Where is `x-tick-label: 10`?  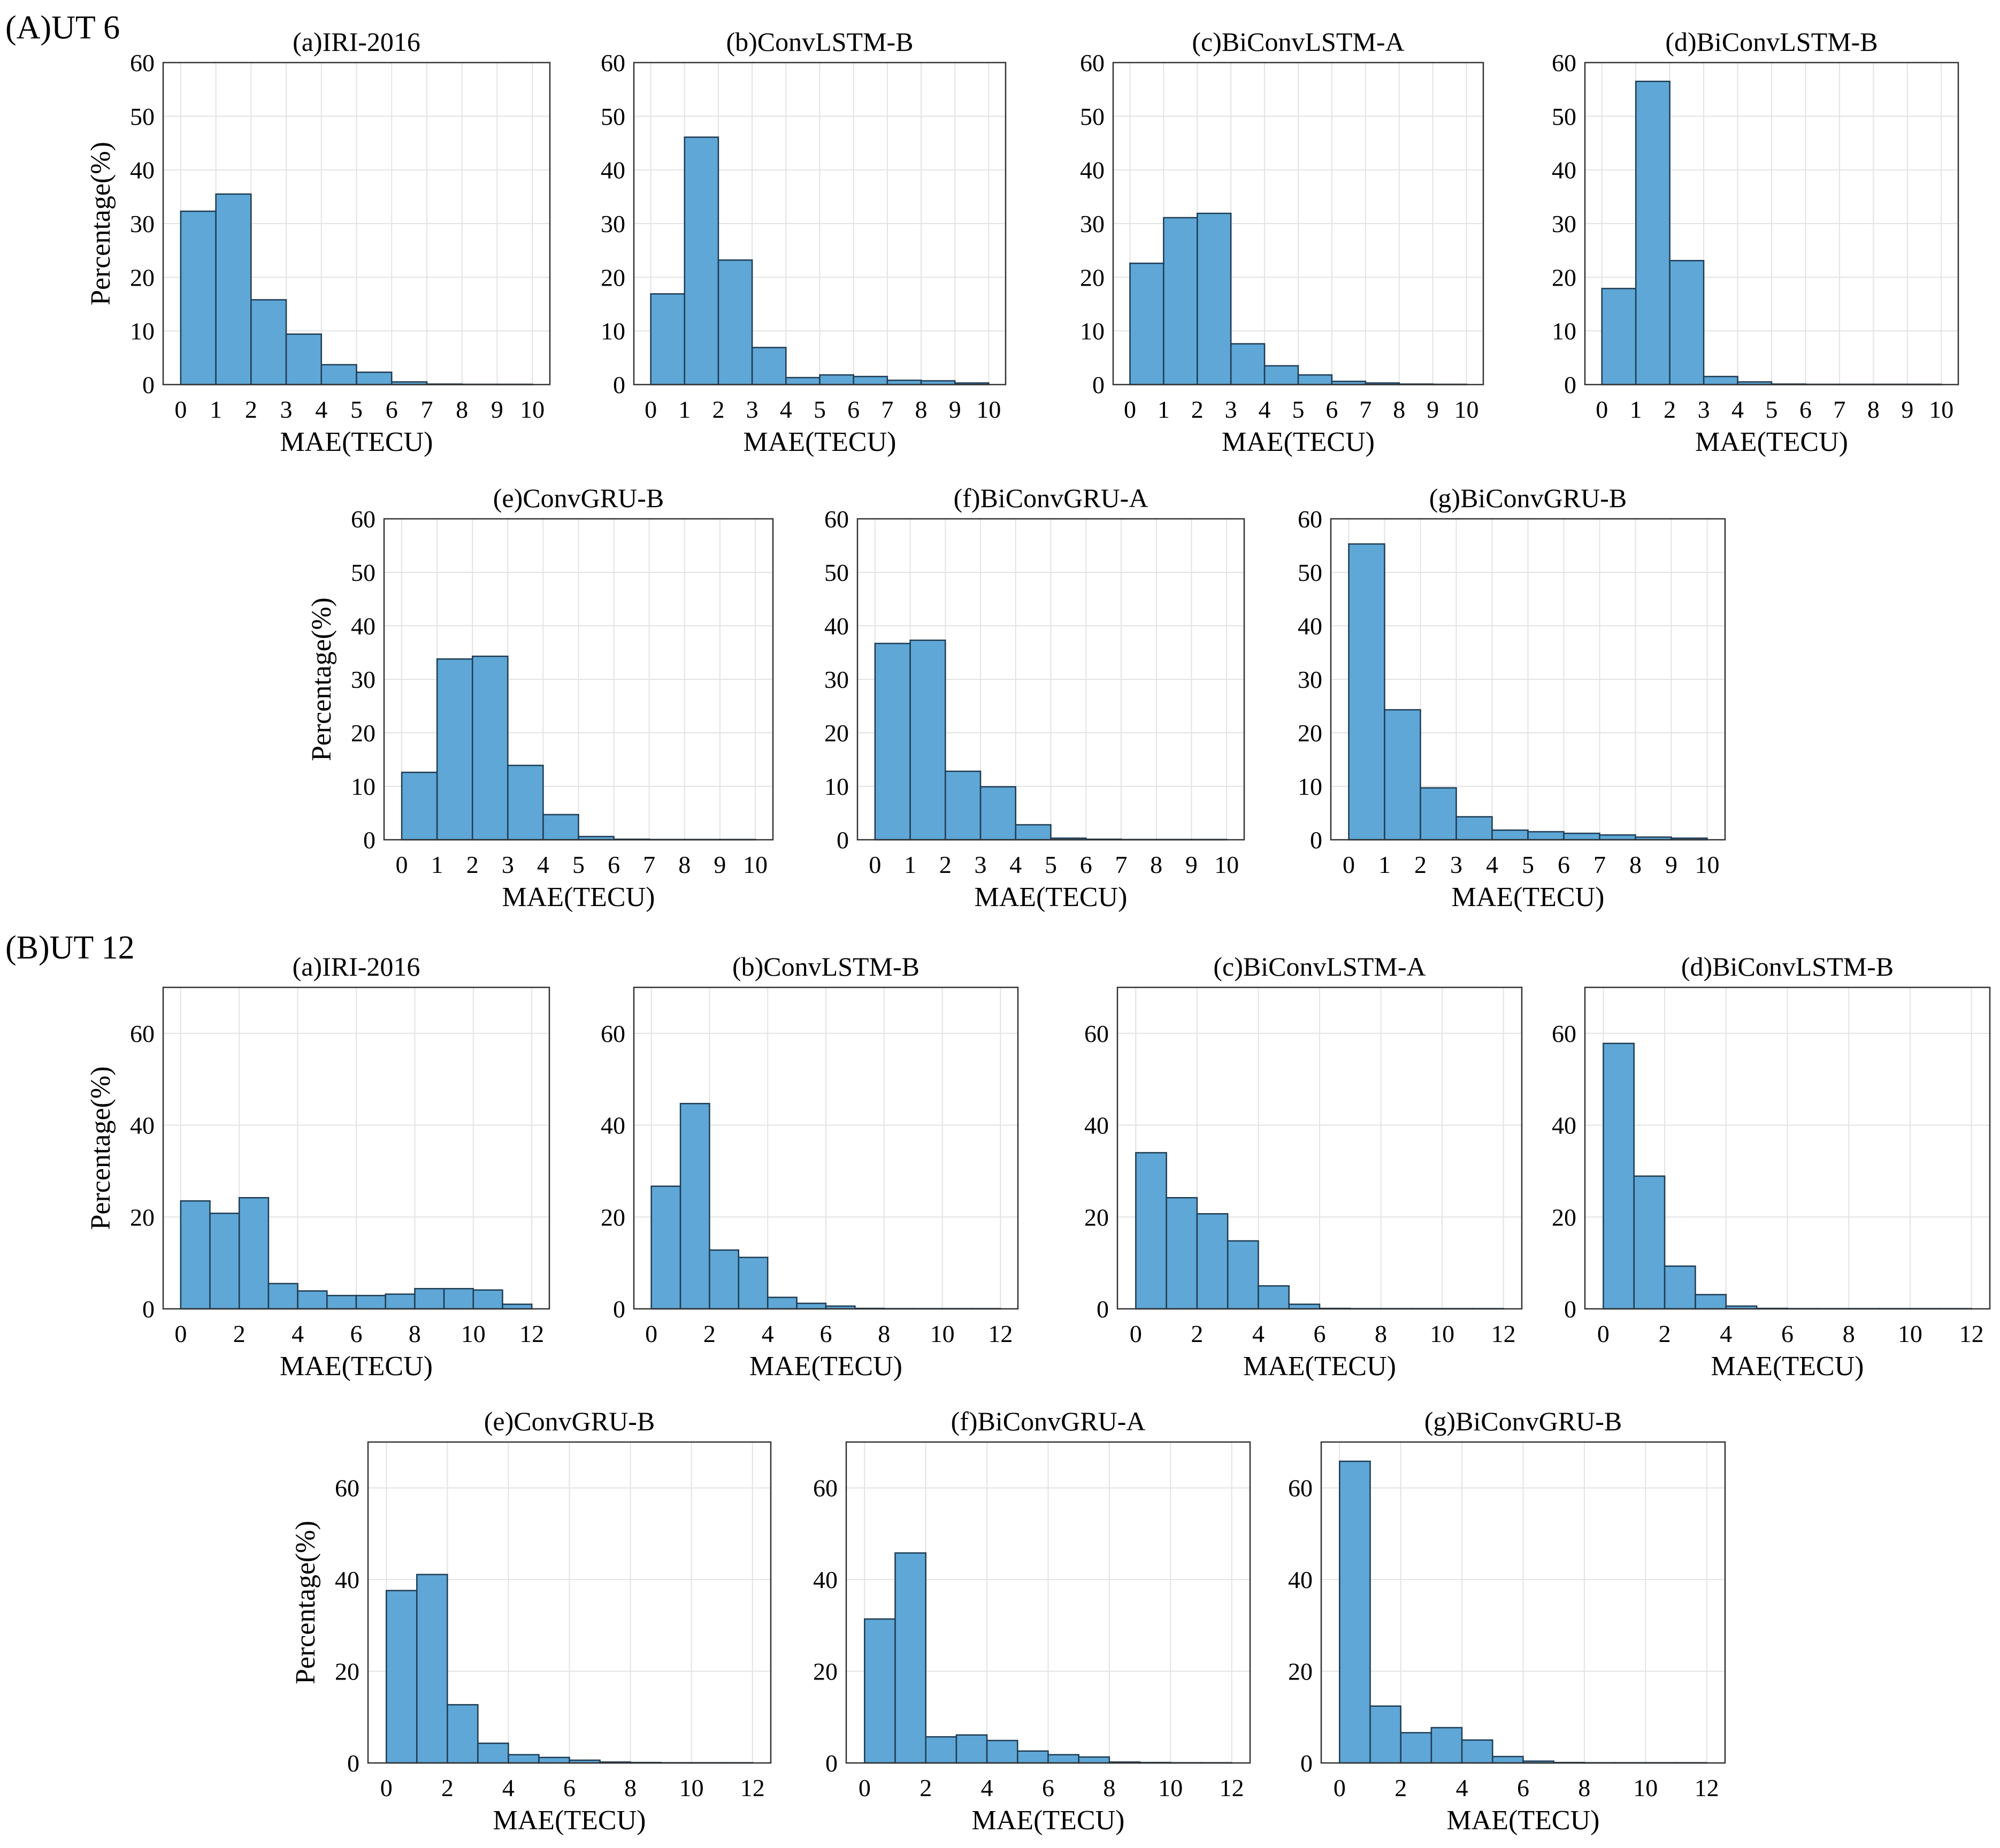 x-tick-label: 10 is located at coordinates (1941, 410).